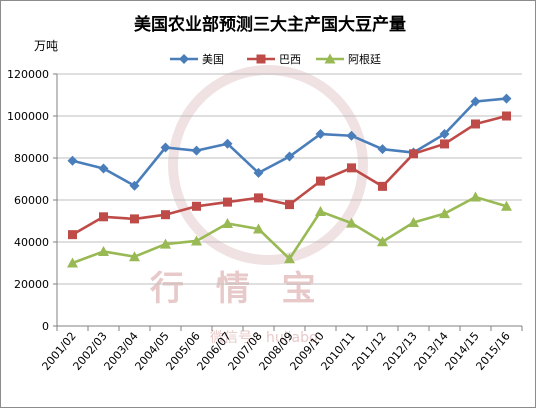 Image resolution: width=536 pixels, height=408 pixels. What do you see at coordinates (270, 24) in the screenshot?
I see `chart-title: 美国农业部预测三大主产国大豆产量` at bounding box center [270, 24].